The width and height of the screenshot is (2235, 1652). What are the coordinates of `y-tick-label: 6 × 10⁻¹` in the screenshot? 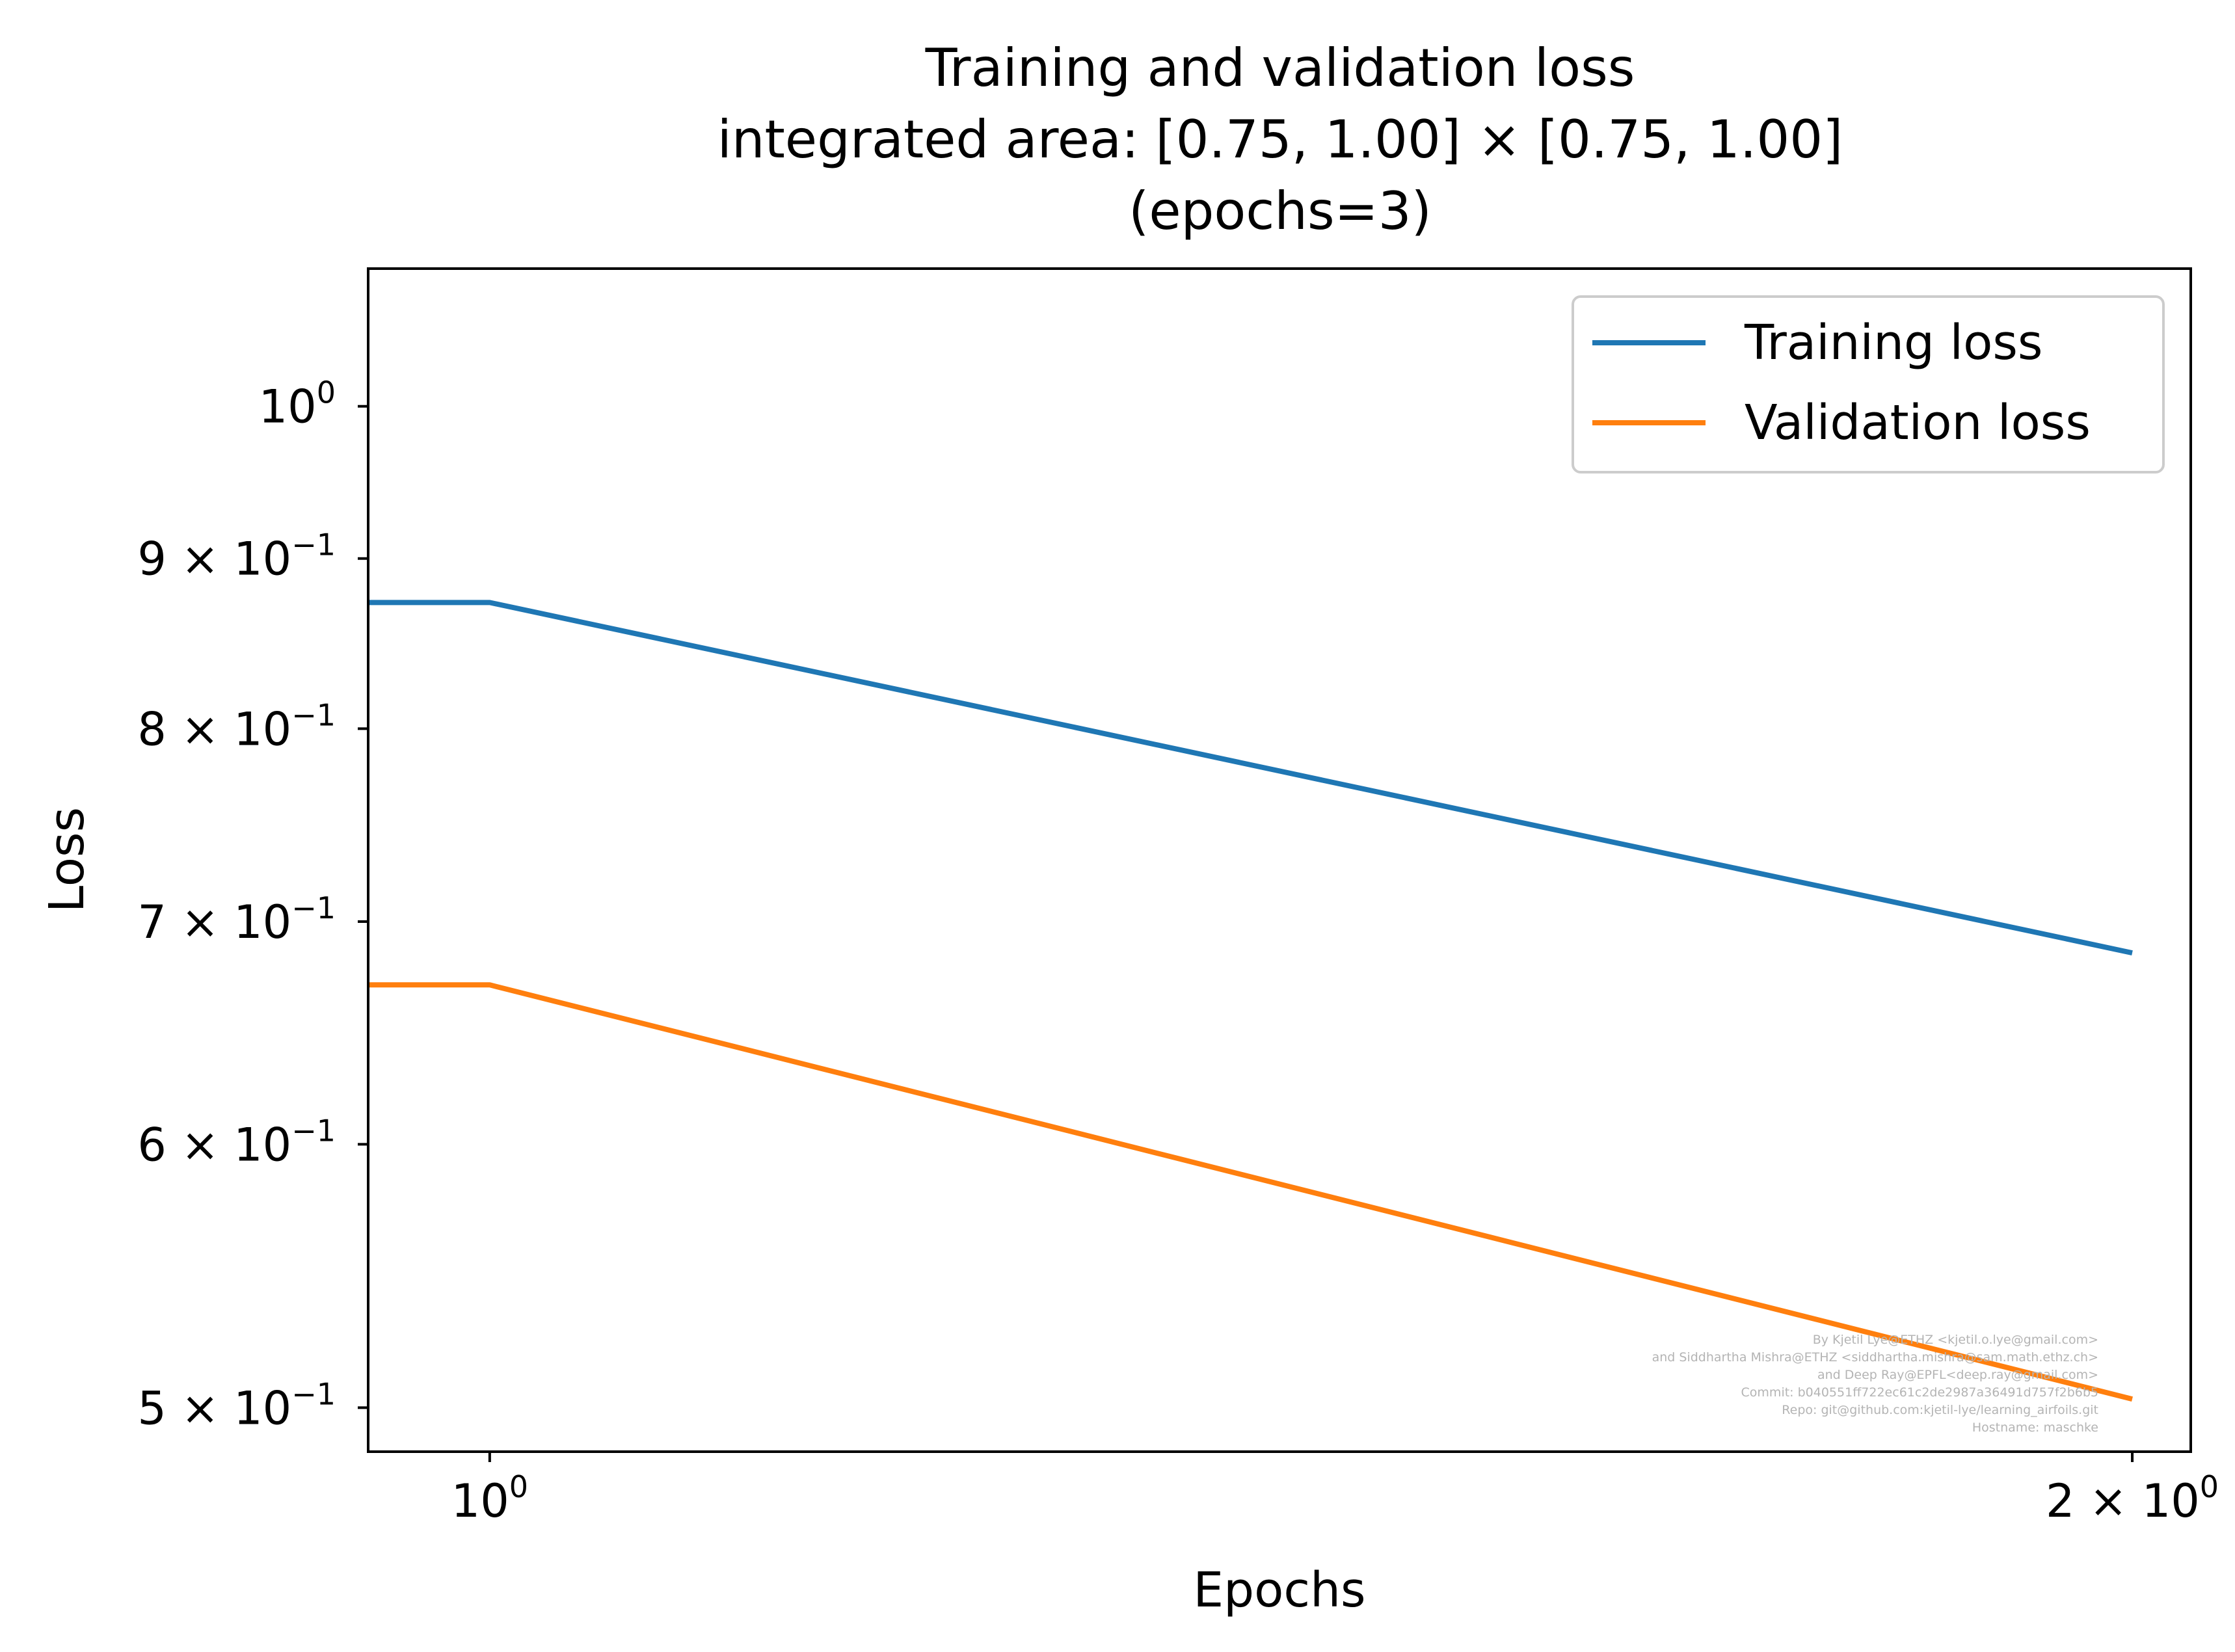 It's located at (236, 1142).